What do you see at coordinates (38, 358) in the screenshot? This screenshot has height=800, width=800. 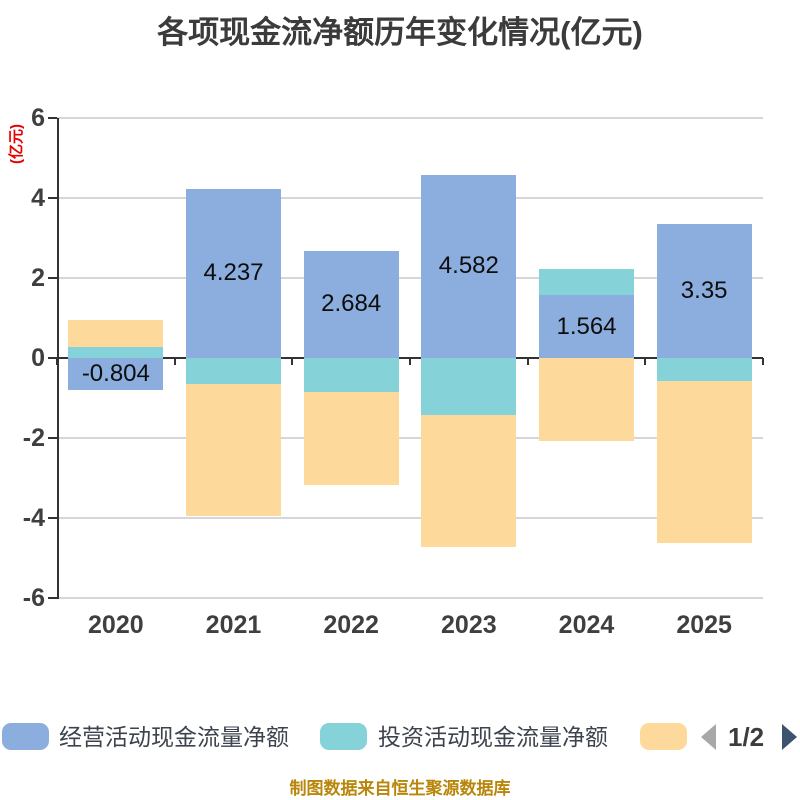 I see `y-tick-label: 0` at bounding box center [38, 358].